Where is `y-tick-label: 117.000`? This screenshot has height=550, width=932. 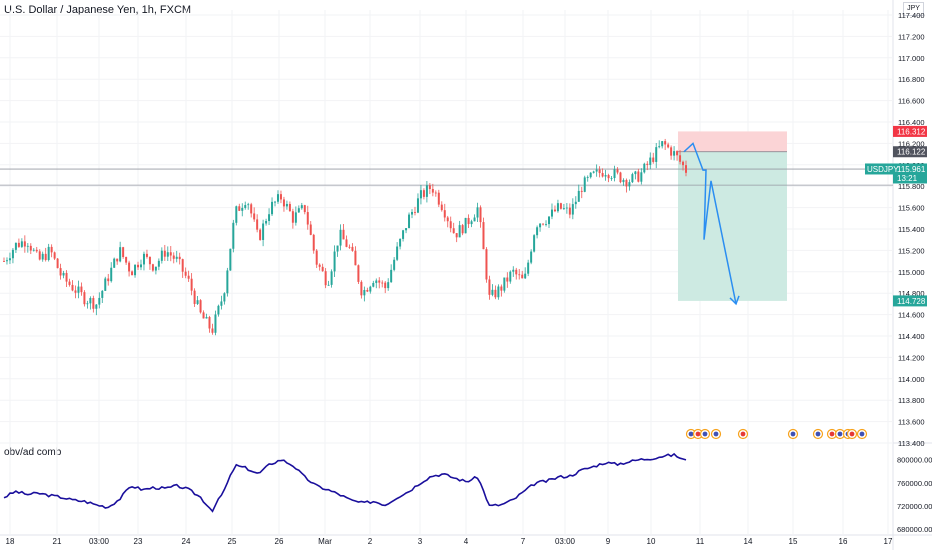 y-tick-label: 117.000 is located at coordinates (911, 58).